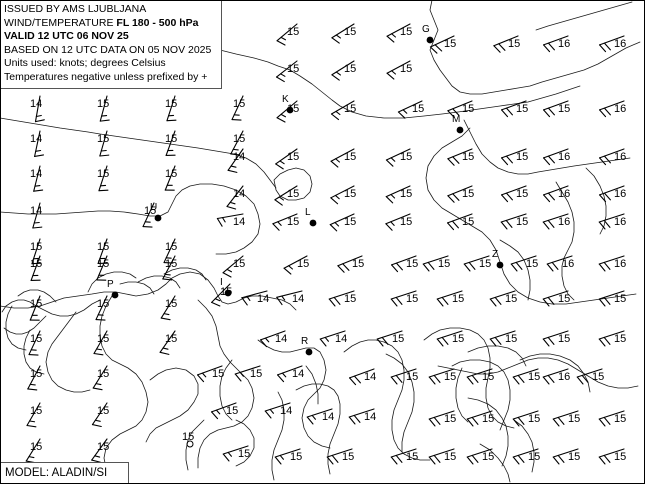 This screenshot has height=484, width=645. What do you see at coordinates (154, 207) in the screenshot?
I see `station-label: U` at bounding box center [154, 207].